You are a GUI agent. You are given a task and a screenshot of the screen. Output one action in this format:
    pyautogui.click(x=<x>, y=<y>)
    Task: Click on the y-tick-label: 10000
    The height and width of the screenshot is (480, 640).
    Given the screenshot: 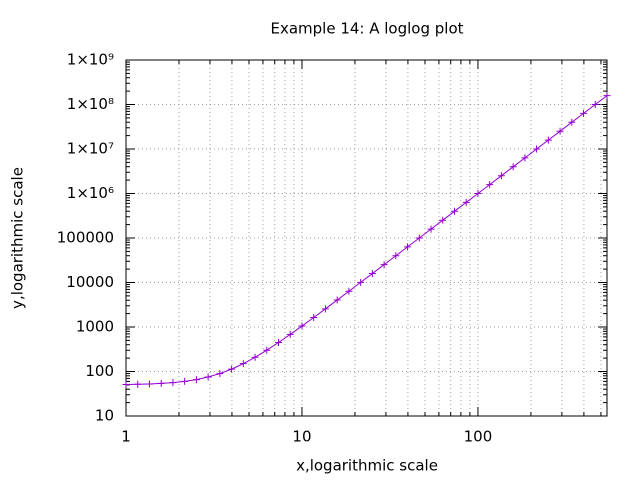 What is the action you would take?
    pyautogui.click(x=90, y=282)
    